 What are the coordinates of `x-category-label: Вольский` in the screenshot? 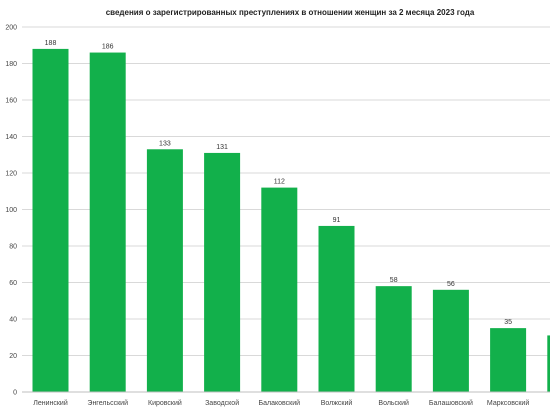 It's located at (393, 403).